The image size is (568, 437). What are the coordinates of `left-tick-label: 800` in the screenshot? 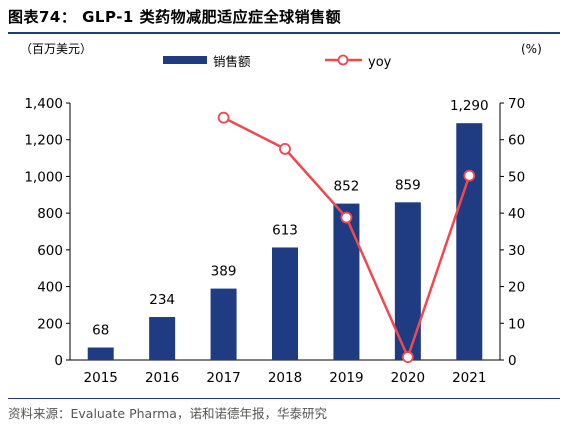 It's located at (50, 214).